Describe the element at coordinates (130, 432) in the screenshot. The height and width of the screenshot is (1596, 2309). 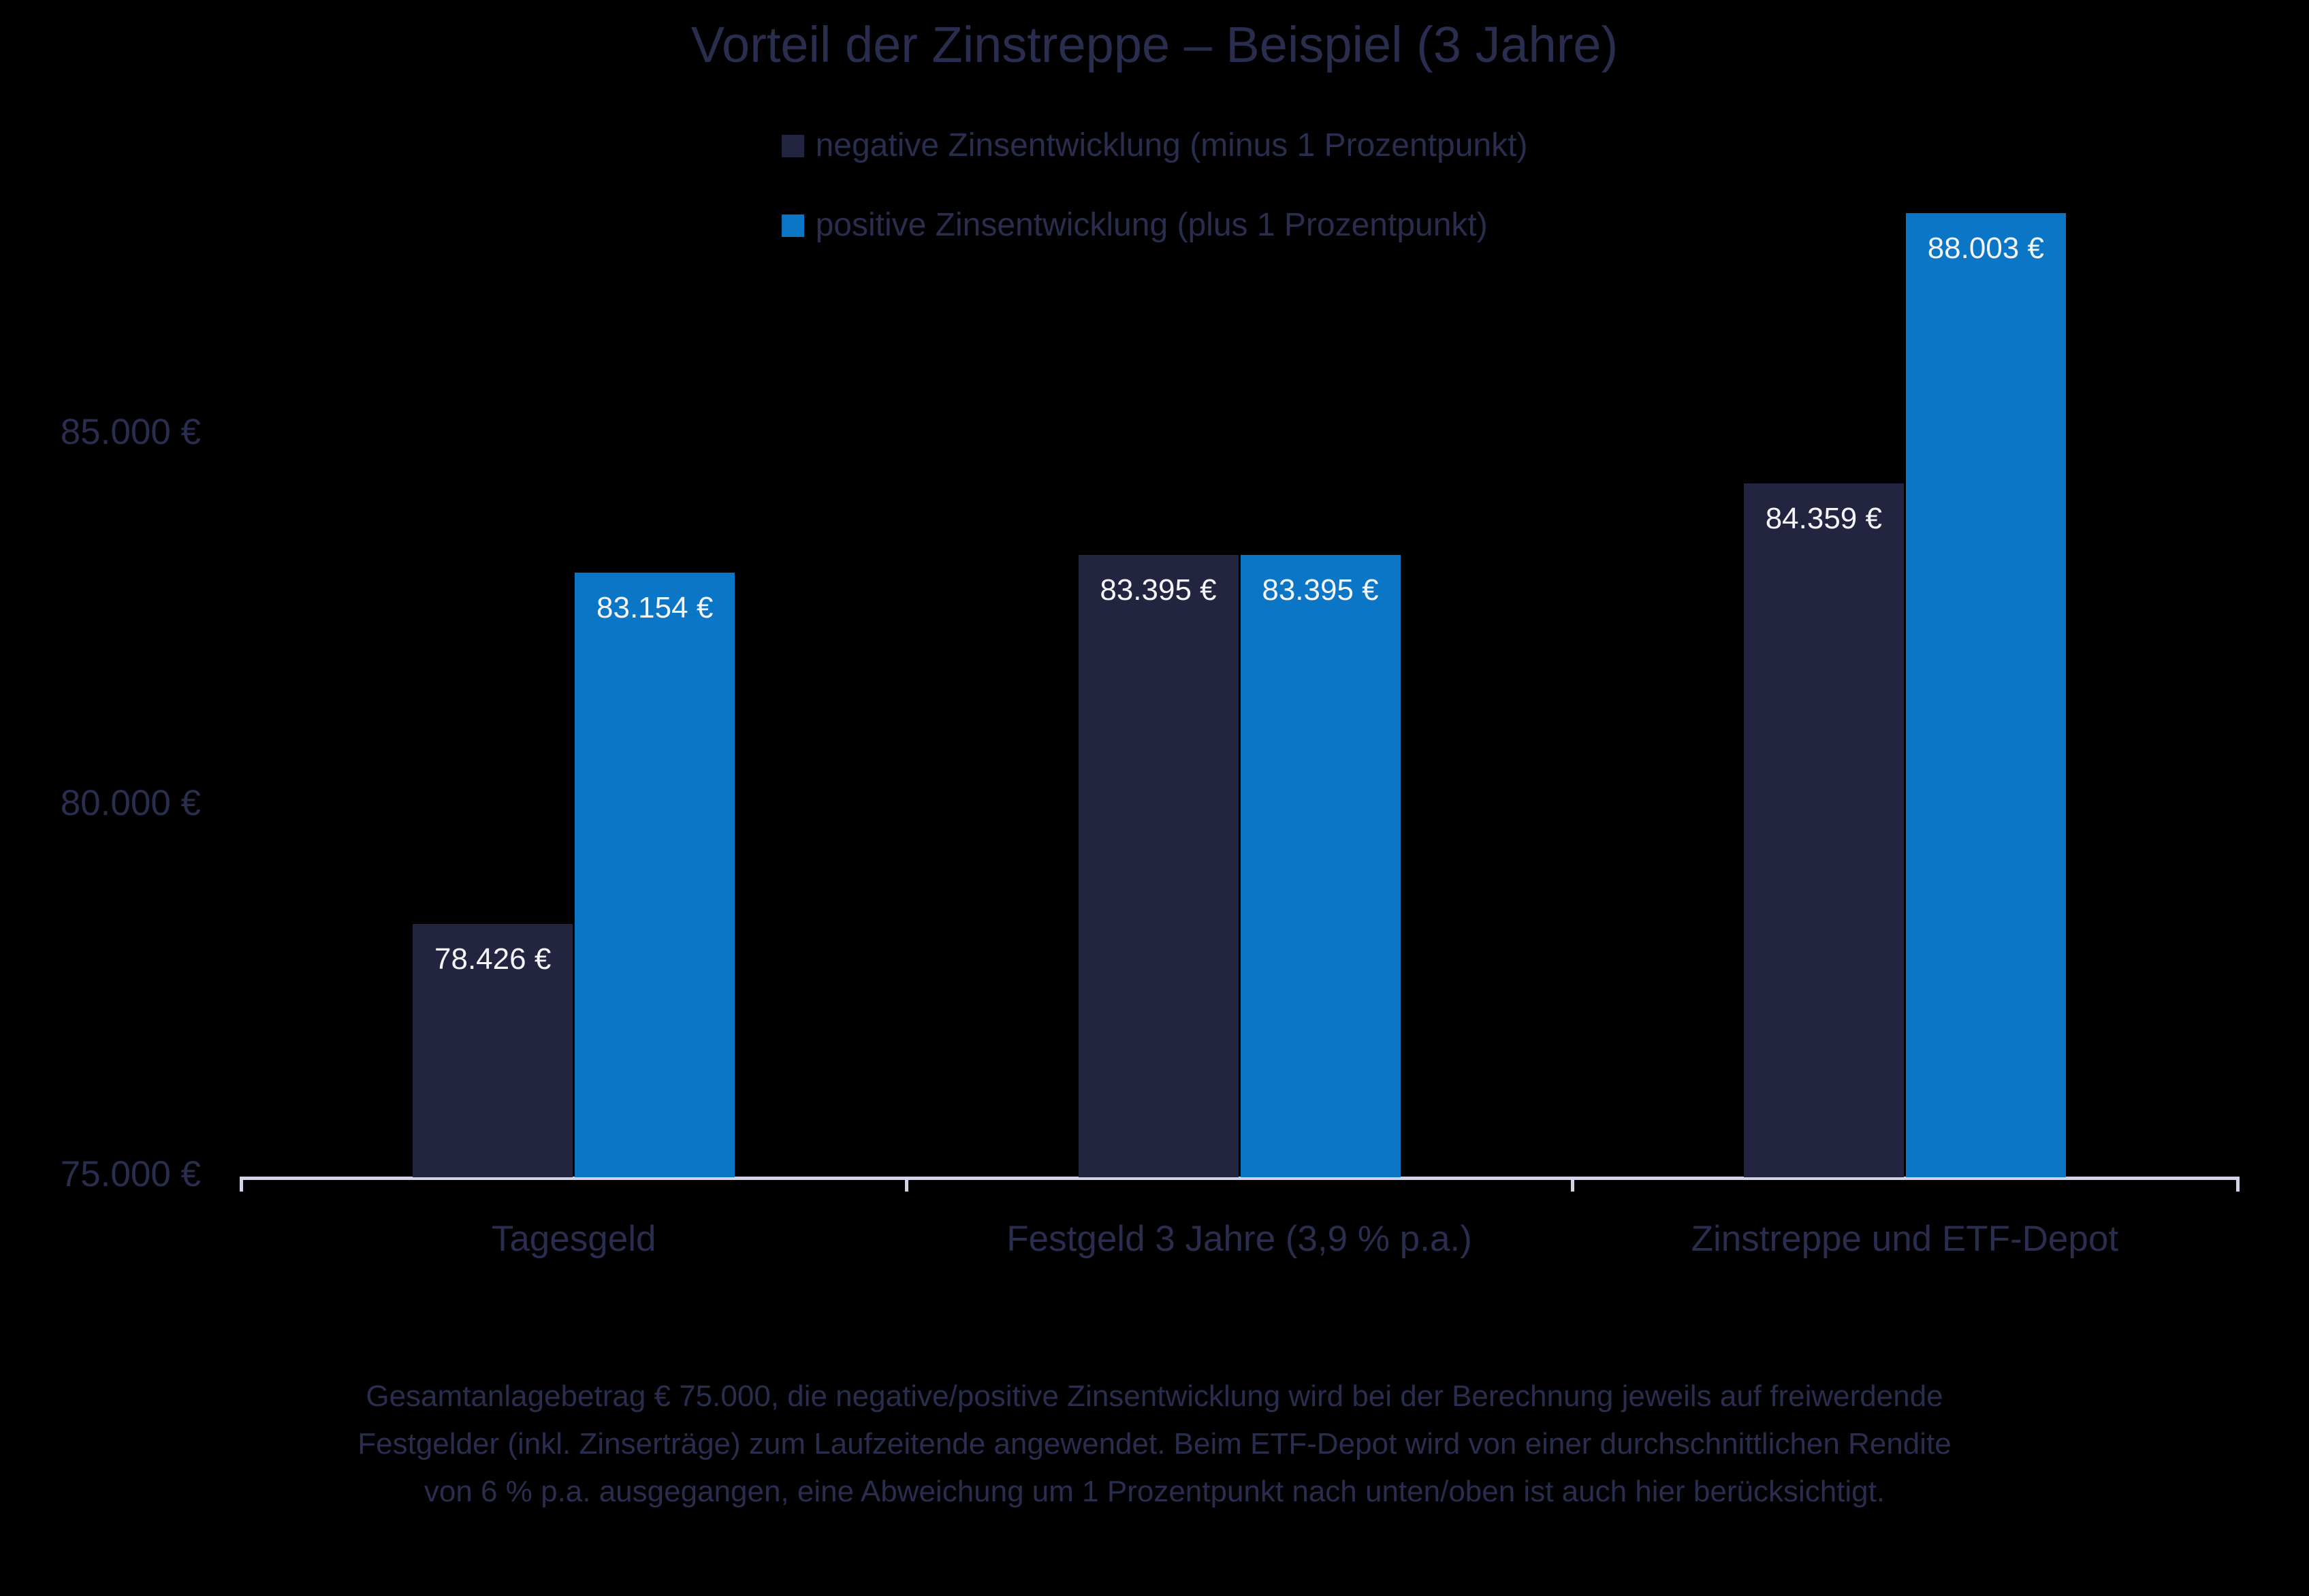
I see `y-axis-tick-label: 85.000 €` at that location.